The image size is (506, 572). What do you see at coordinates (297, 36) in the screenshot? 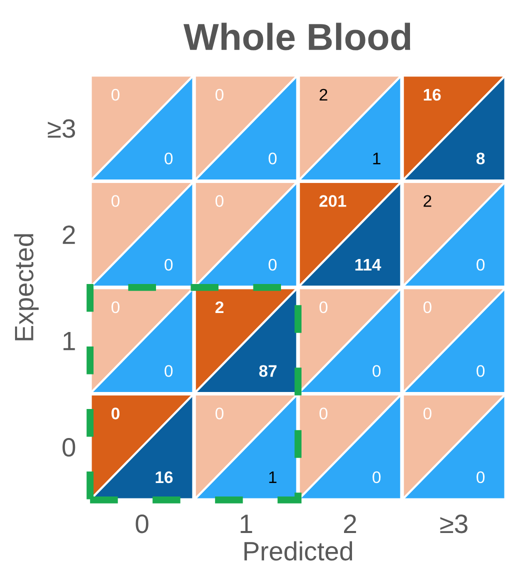
I see `chart-title: Whole Blood` at bounding box center [297, 36].